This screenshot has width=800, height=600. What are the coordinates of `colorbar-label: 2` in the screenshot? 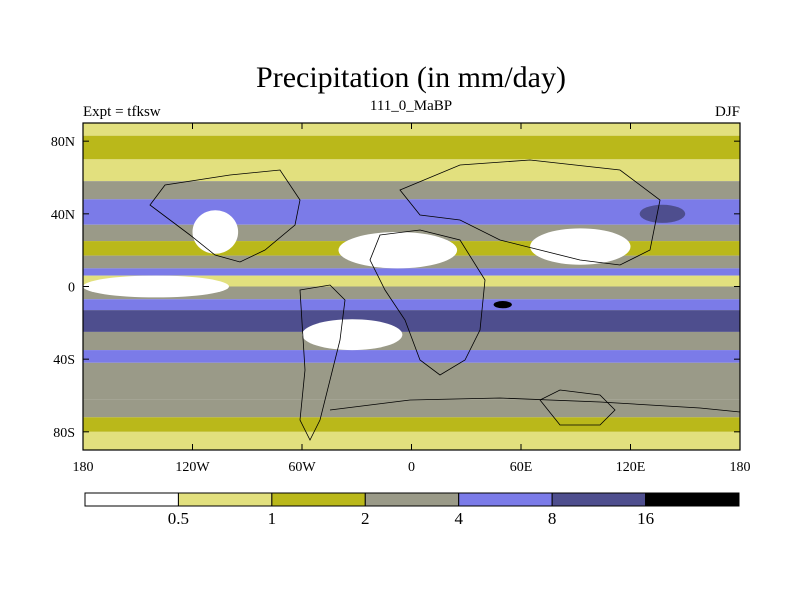 It's located at (365, 518).